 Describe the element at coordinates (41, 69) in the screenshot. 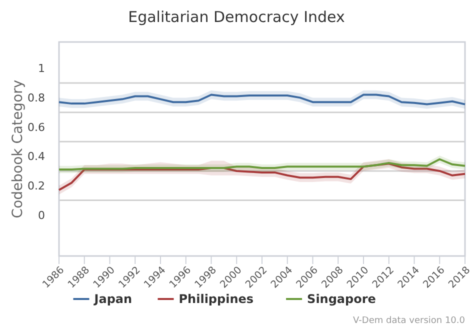

I see `y-tick-label: 1` at that location.